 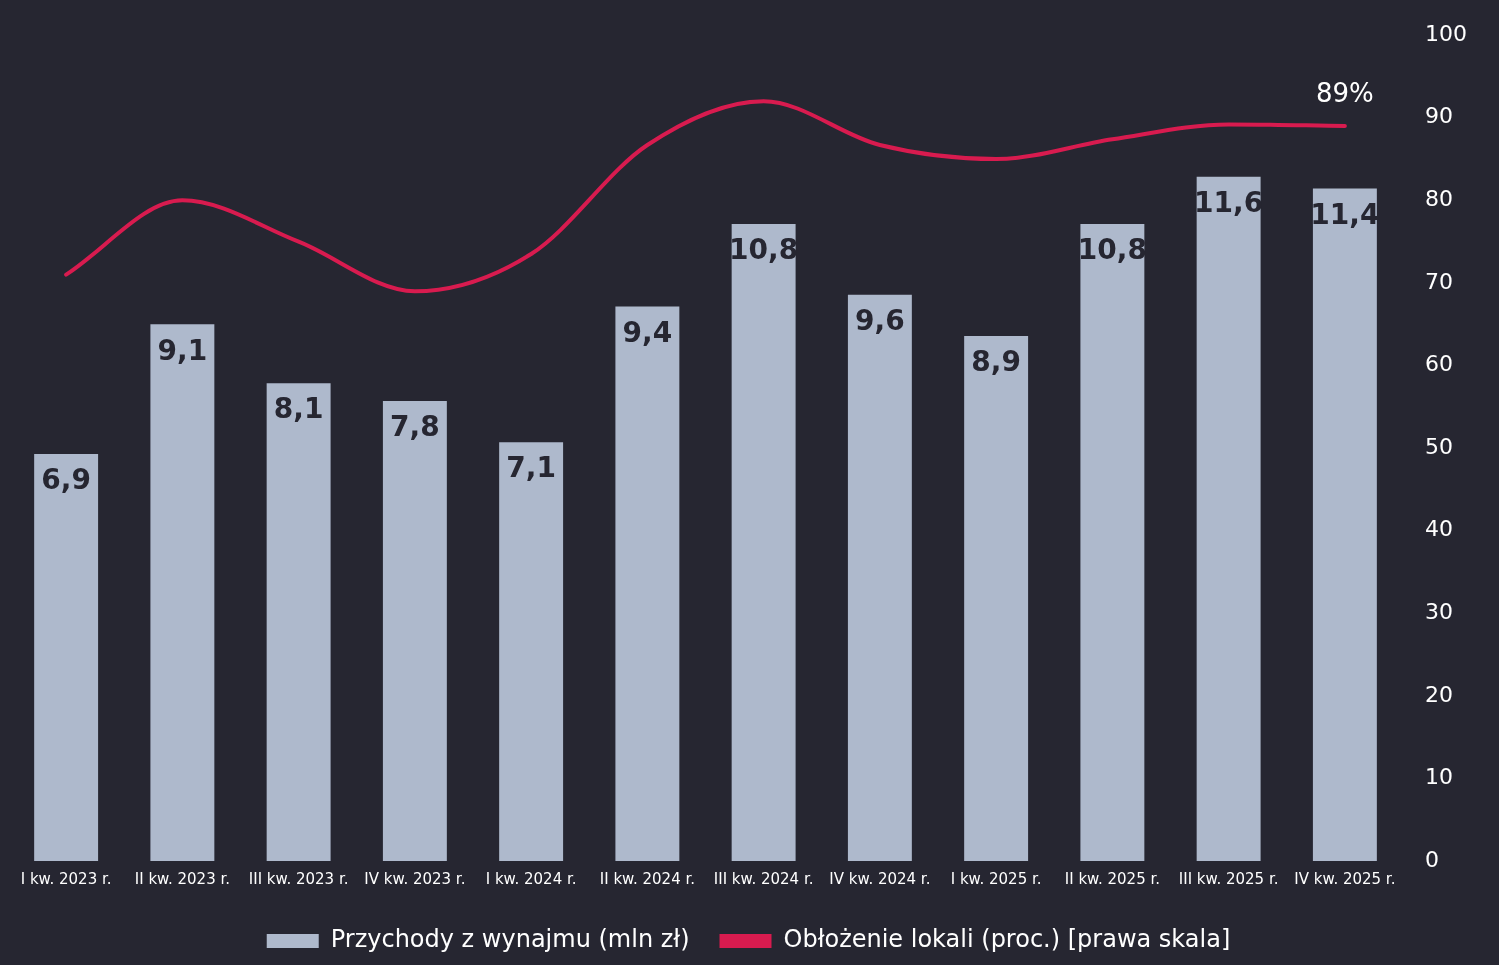 What do you see at coordinates (880, 878) in the screenshot?
I see `x-tick-label: IV kw. 2024 r.` at bounding box center [880, 878].